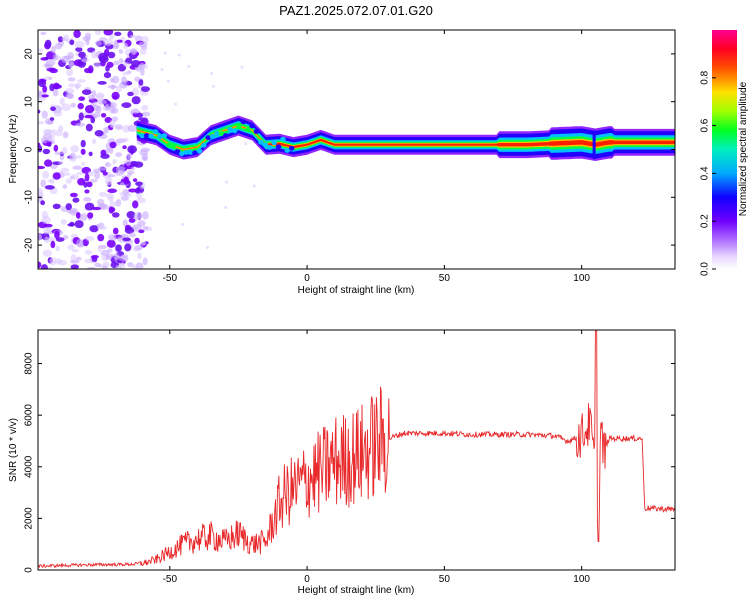 The width and height of the screenshot is (750, 600). I want to click on snr-y-axis-label: SNR (10 * v/v), so click(13, 450).